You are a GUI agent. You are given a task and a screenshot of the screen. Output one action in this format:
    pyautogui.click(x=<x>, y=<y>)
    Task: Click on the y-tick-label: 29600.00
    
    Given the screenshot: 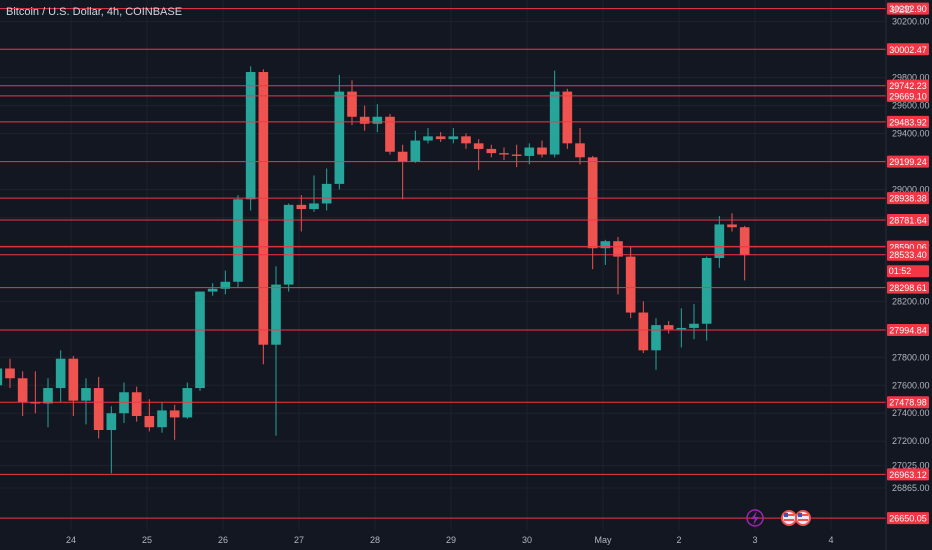 What is the action you would take?
    pyautogui.click(x=911, y=106)
    